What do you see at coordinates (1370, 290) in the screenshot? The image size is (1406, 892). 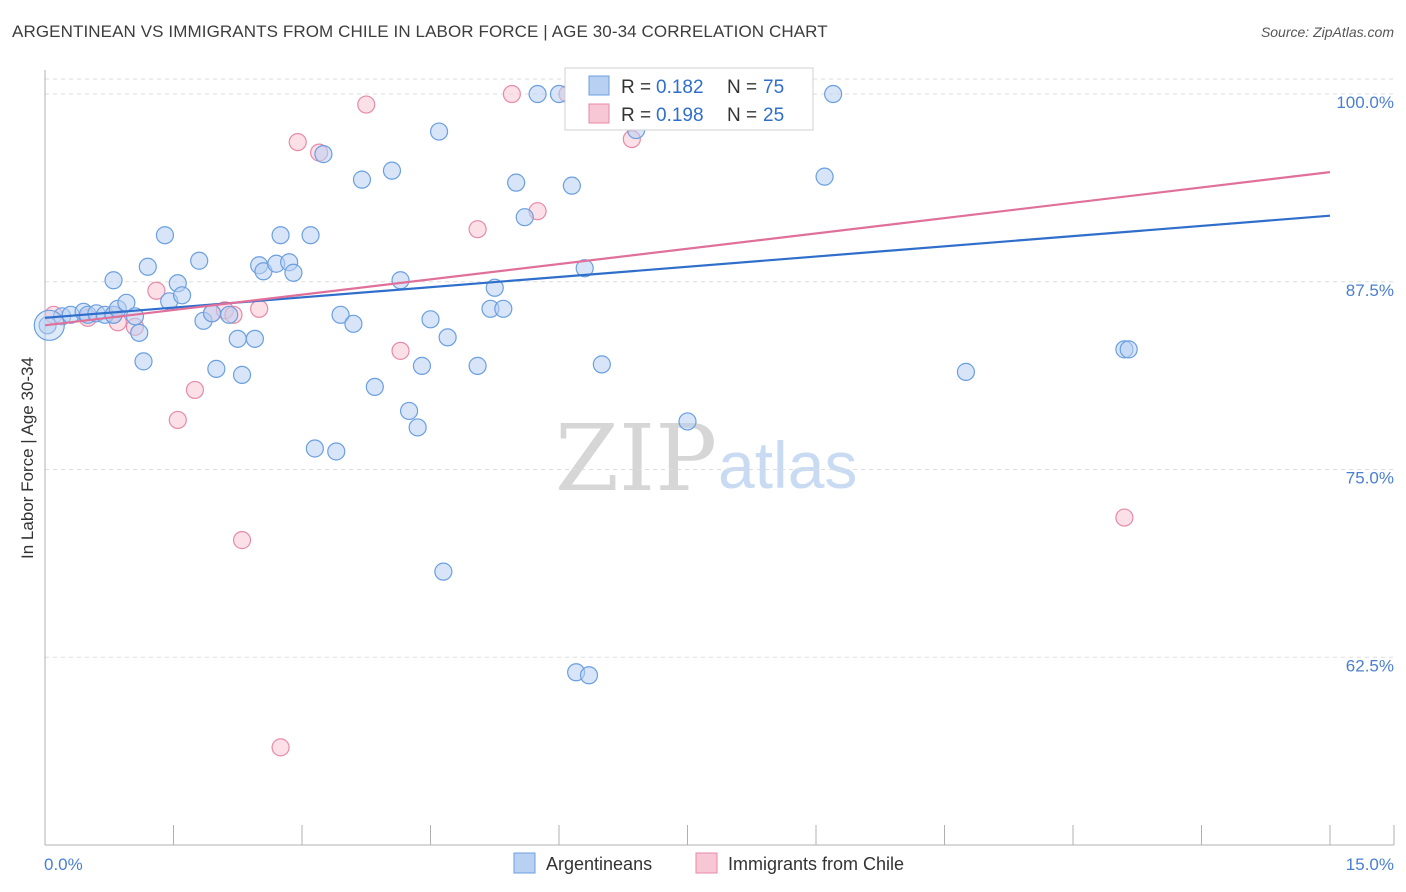 I see `y-tick-label: 87.5%` at bounding box center [1370, 290].